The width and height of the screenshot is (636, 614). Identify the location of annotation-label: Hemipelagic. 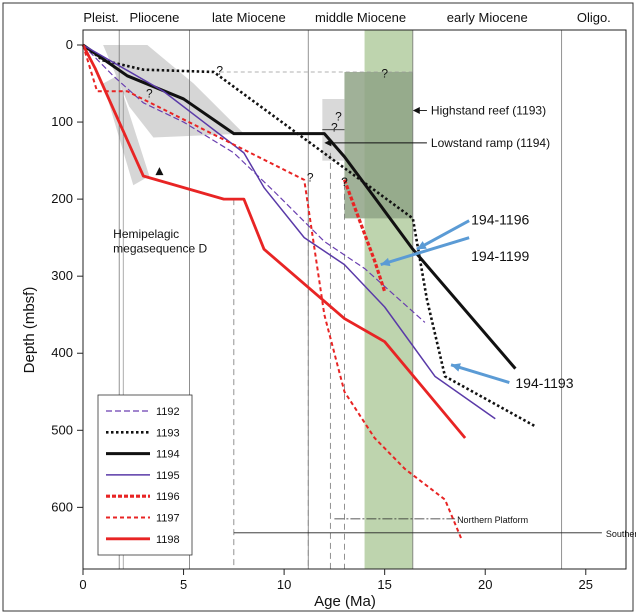
(146, 234).